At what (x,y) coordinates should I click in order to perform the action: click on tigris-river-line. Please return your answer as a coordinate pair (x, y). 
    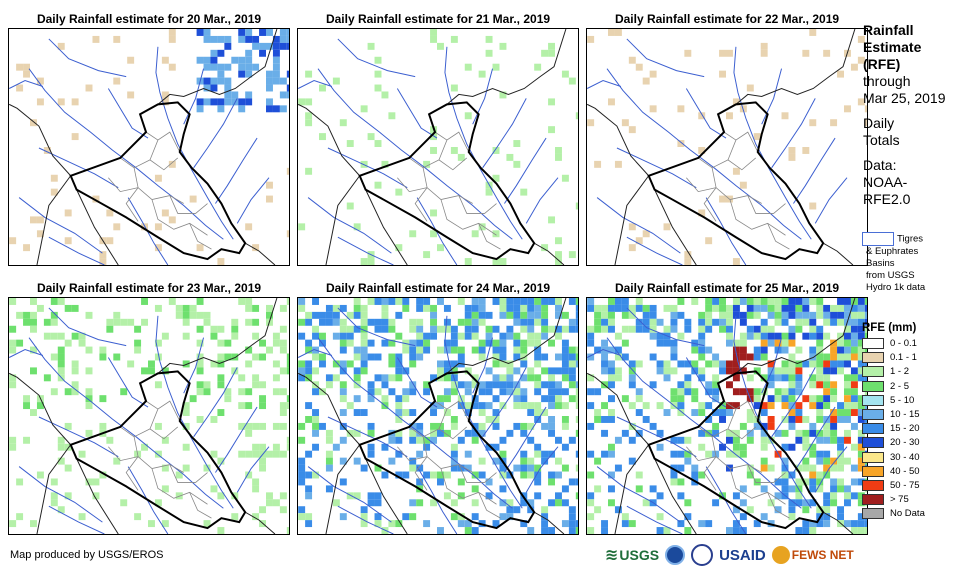
    Looking at the image, I should click on (194, 143).